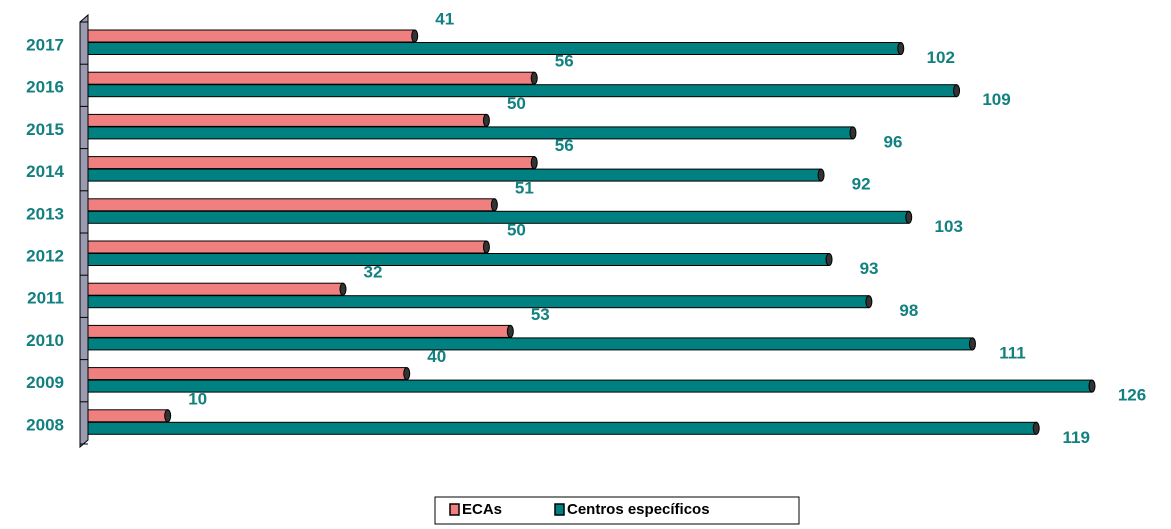 This screenshot has height=529, width=1171. What do you see at coordinates (45, 340) in the screenshot?
I see `y-tick-label: 2010` at bounding box center [45, 340].